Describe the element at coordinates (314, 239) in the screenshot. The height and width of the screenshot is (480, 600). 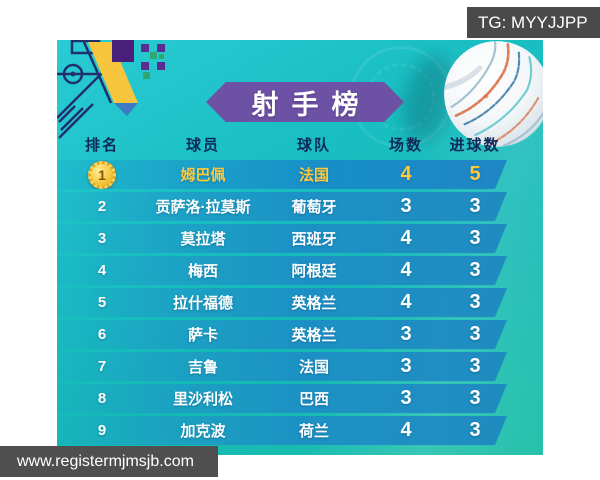
I see `team-name: 西班牙` at that location.